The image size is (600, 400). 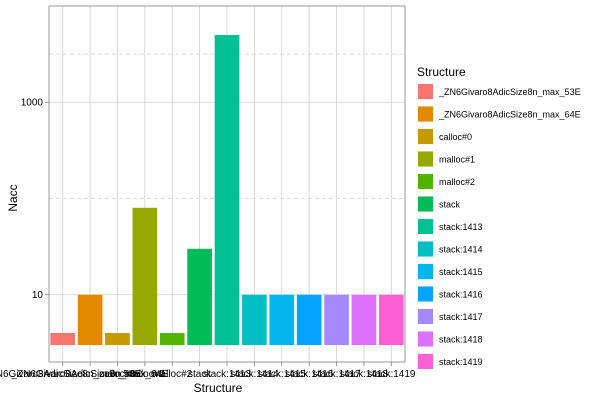 I want to click on x-tick-label: malloc#2, so click(x=172, y=374).